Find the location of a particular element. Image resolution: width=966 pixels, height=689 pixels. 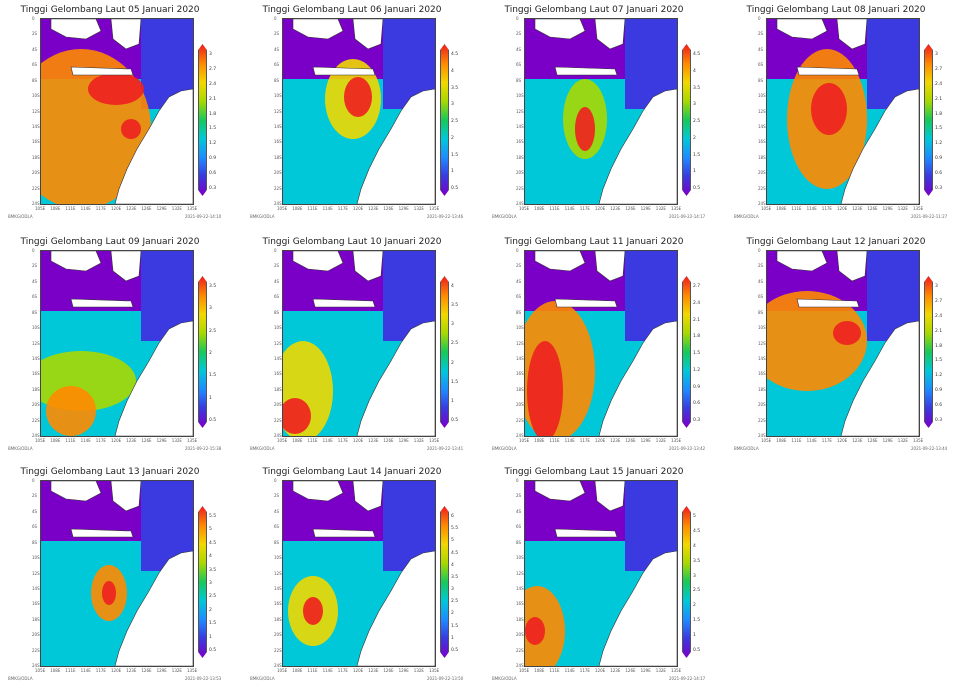

scale-tick-label: 1 is located at coordinates (452, 401).